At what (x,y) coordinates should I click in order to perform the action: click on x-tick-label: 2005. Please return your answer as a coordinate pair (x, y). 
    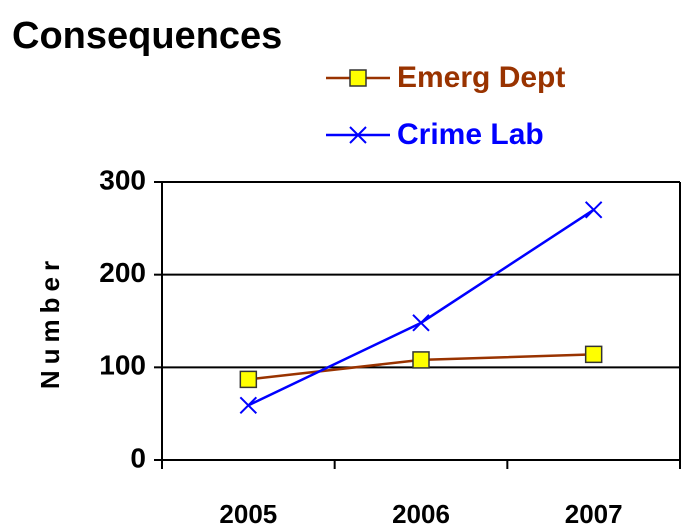
    Looking at the image, I should click on (248, 514).